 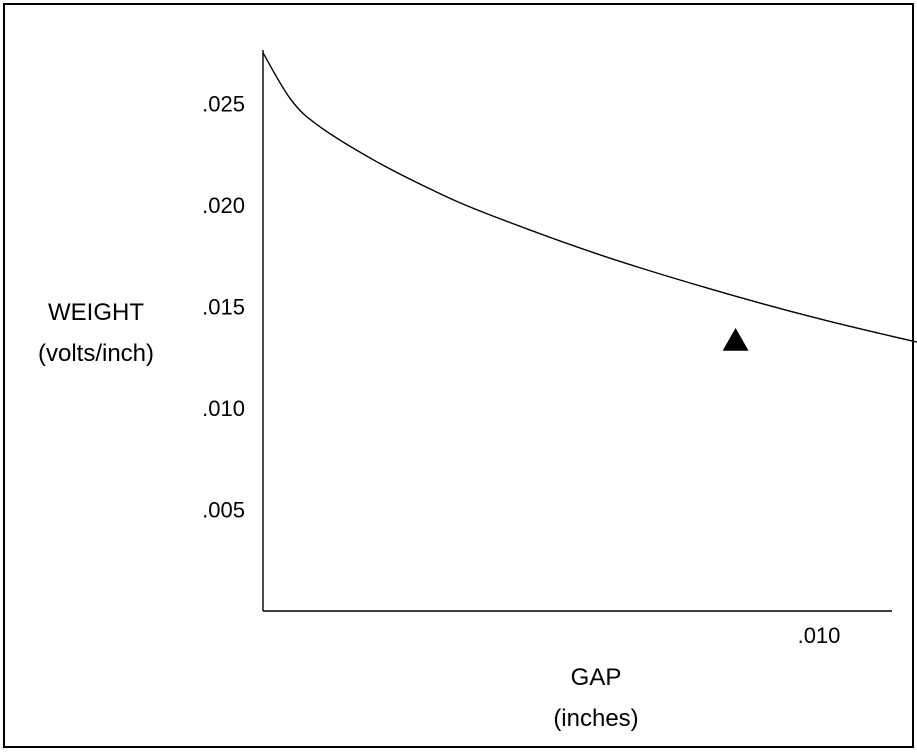 I want to click on x-axis-title-line-2: (inches), so click(x=595, y=718).